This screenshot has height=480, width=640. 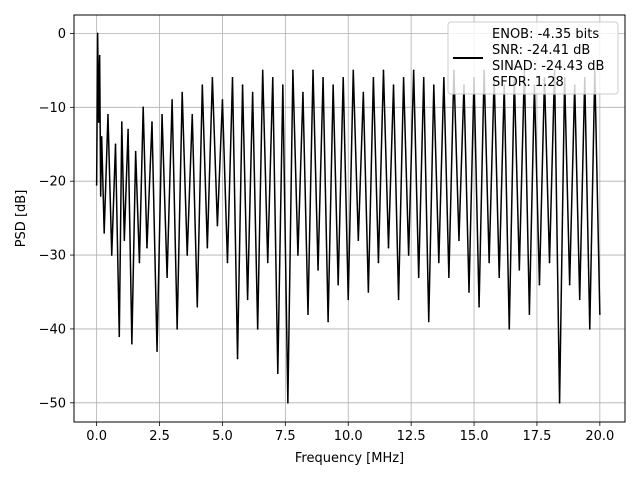 I want to click on y-tick-label: −20, so click(x=52, y=182).